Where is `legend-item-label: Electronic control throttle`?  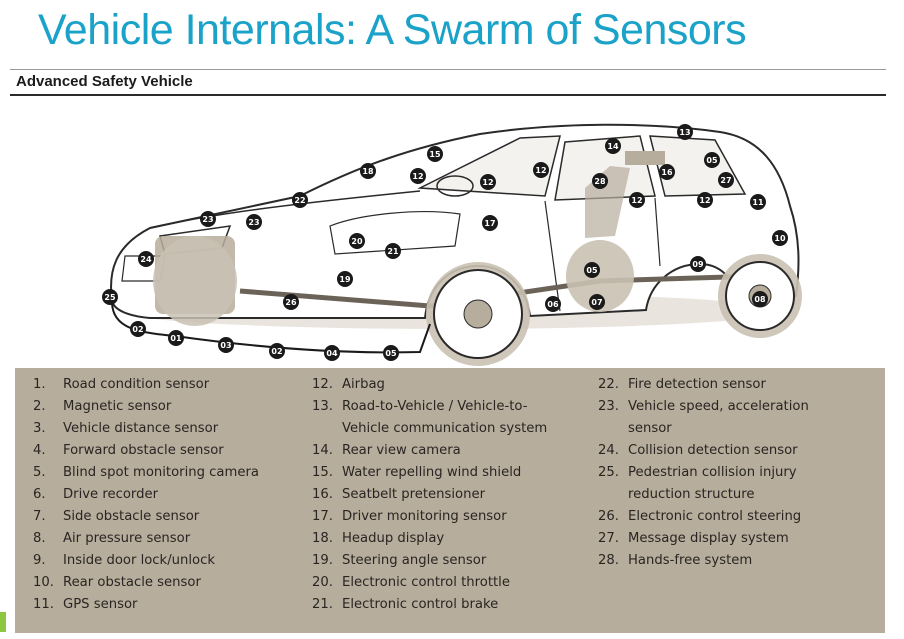 legend-item-label: Electronic control throttle is located at coordinates (426, 582).